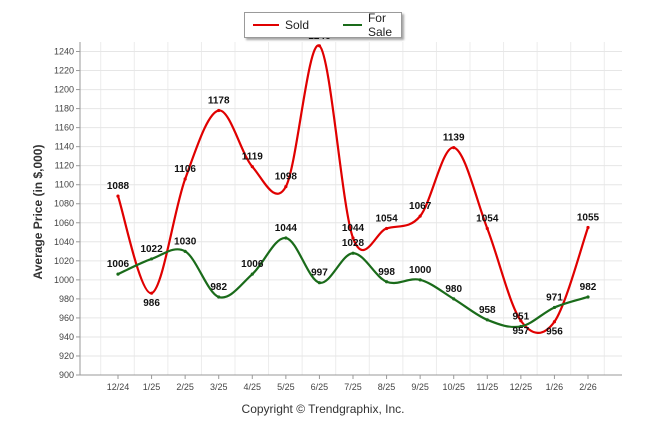  I want to click on data-label-sold: 1088, so click(118, 186).